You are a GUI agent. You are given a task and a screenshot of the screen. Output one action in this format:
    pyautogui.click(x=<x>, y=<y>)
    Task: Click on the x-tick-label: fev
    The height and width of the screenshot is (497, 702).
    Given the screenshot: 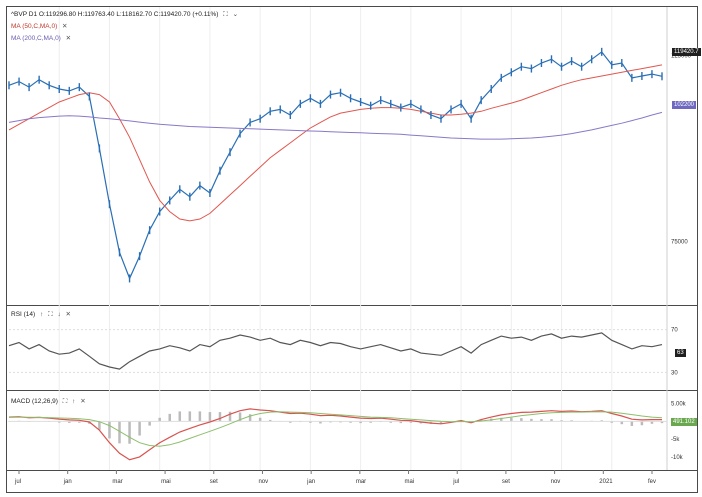 What is the action you would take?
    pyautogui.click(x=652, y=482)
    